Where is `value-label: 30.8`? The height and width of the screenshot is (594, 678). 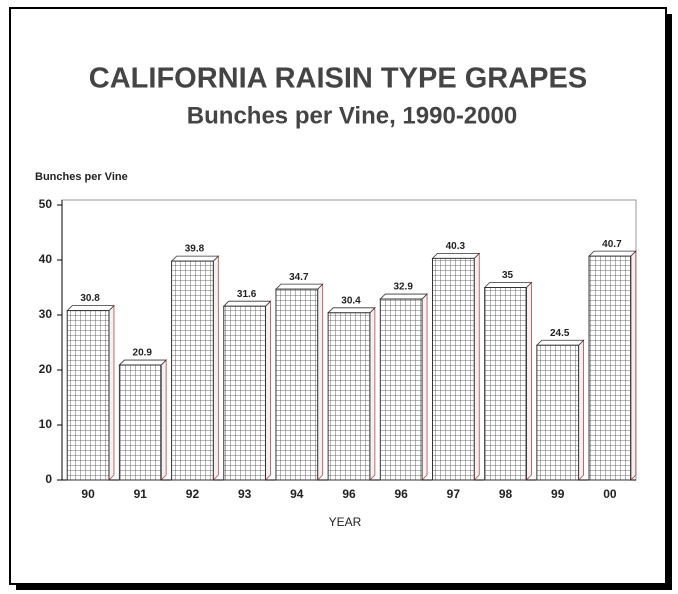 value-label: 30.8 is located at coordinates (90, 298).